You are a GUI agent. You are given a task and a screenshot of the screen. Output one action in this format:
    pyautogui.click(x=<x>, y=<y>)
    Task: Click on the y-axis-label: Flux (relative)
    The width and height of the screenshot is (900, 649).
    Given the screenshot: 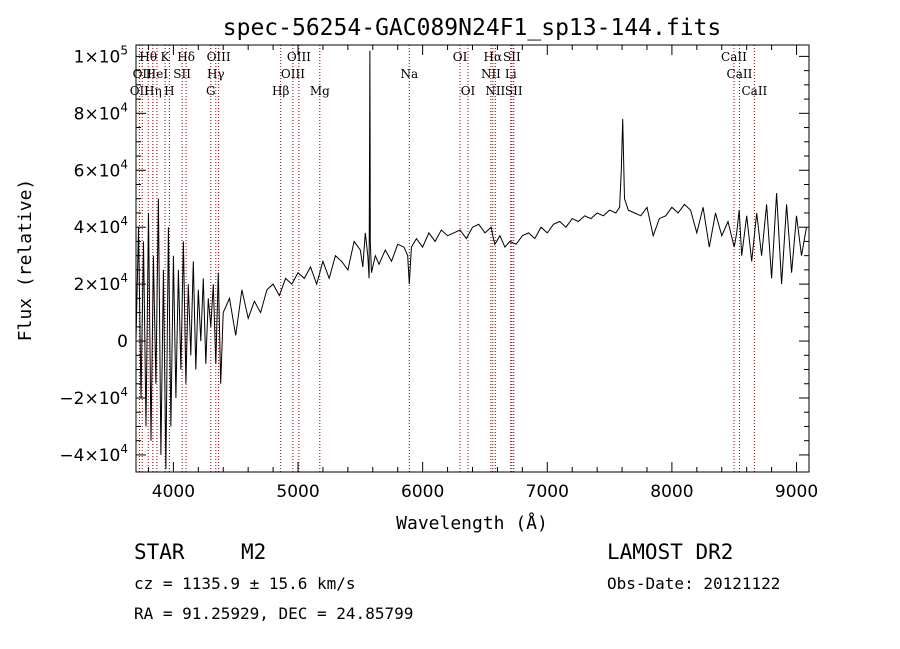 What is the action you would take?
    pyautogui.click(x=25, y=260)
    